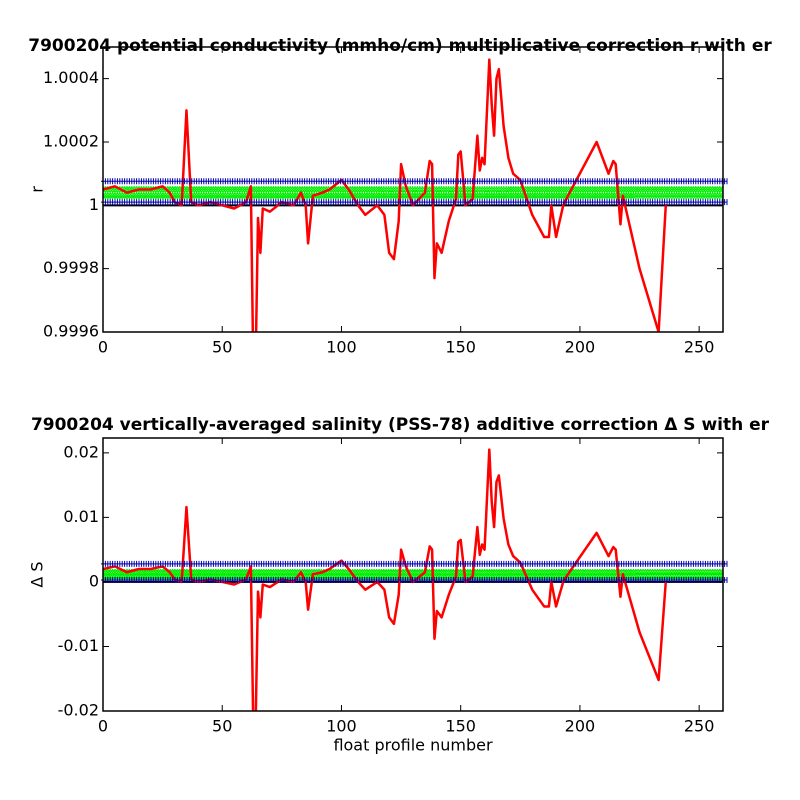  Describe the element at coordinates (37, 574) in the screenshot. I see `y-axis-label: Δ S` at that location.